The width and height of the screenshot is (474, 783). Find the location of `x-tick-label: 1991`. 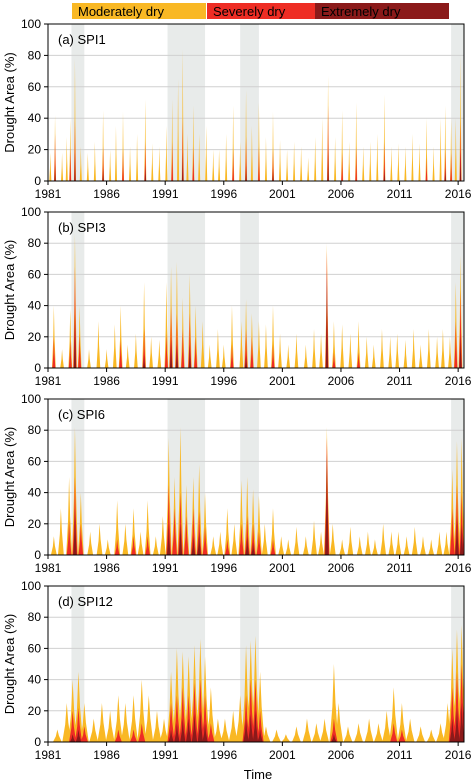

x-tick-label: 1991 is located at coordinates (165, 381).